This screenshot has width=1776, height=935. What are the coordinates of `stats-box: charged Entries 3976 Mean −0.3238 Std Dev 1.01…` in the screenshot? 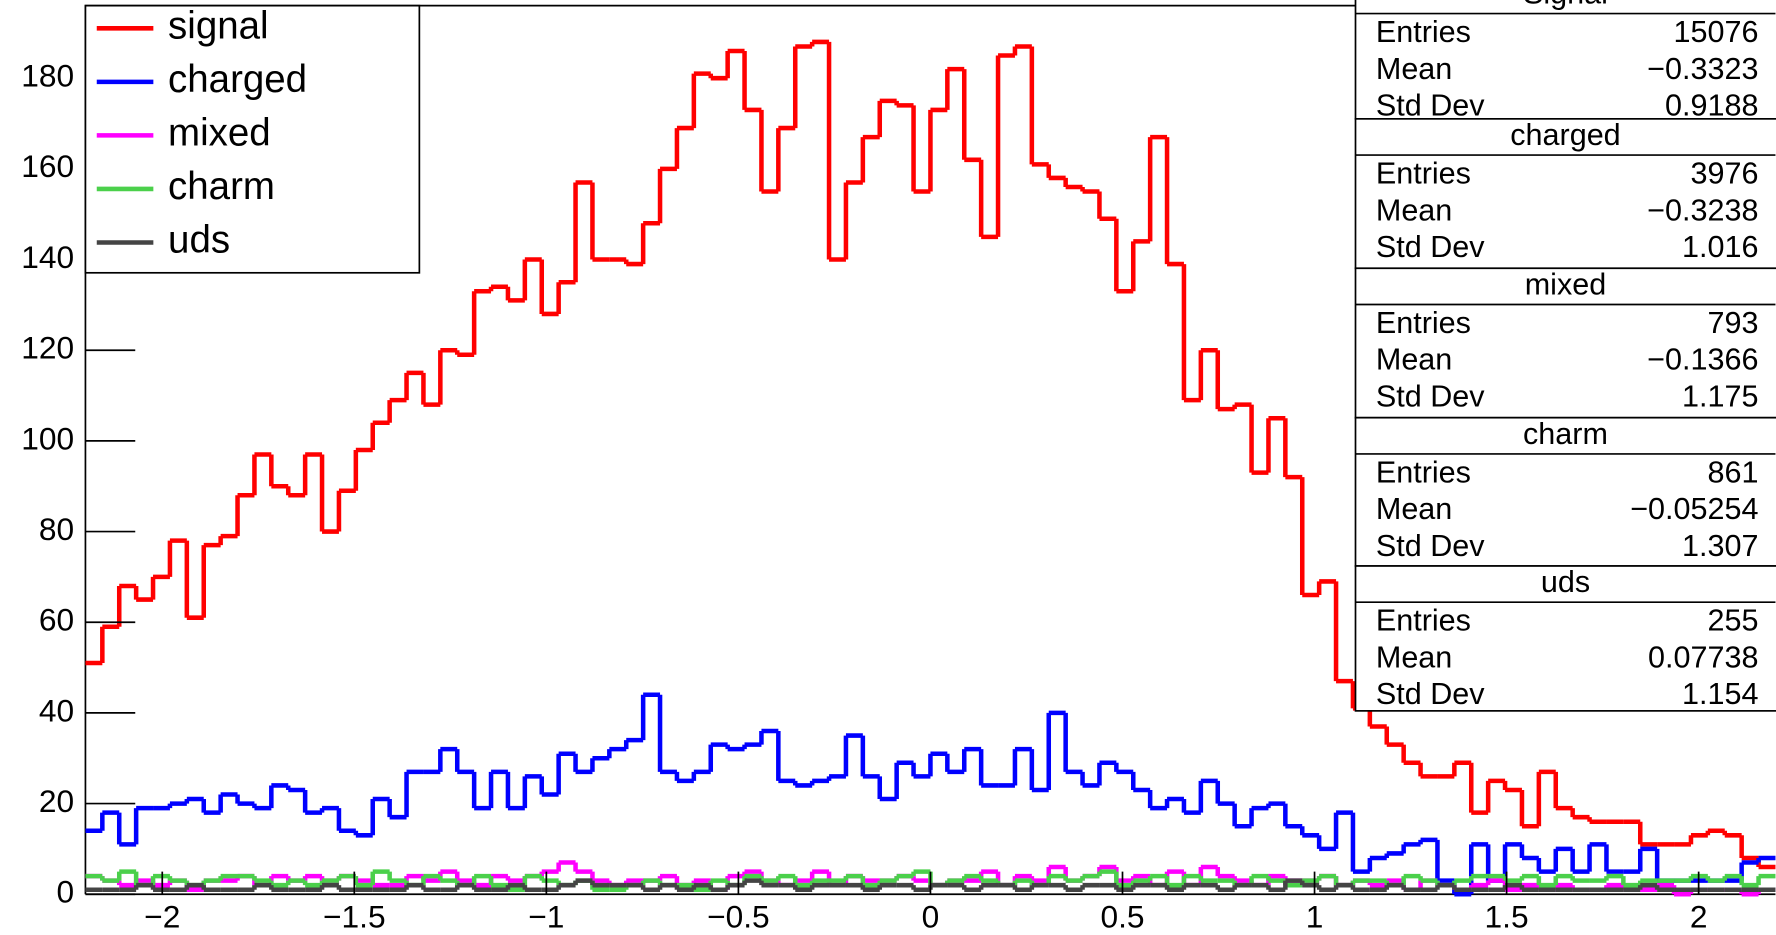 It's located at (1565, 194).